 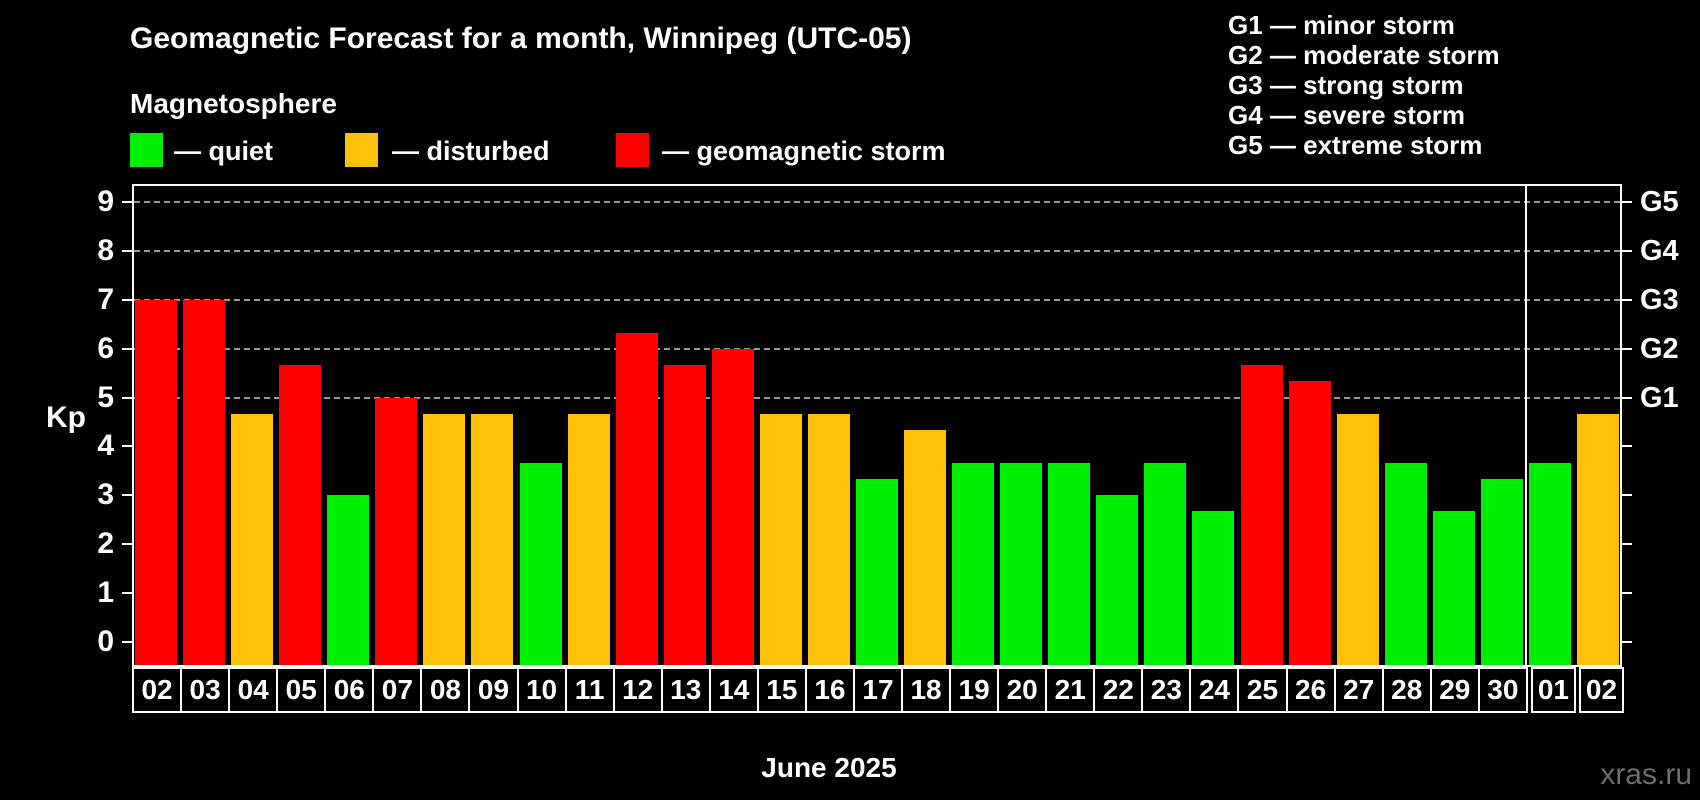 What do you see at coordinates (157, 690) in the screenshot?
I see `day-label-02: 02` at bounding box center [157, 690].